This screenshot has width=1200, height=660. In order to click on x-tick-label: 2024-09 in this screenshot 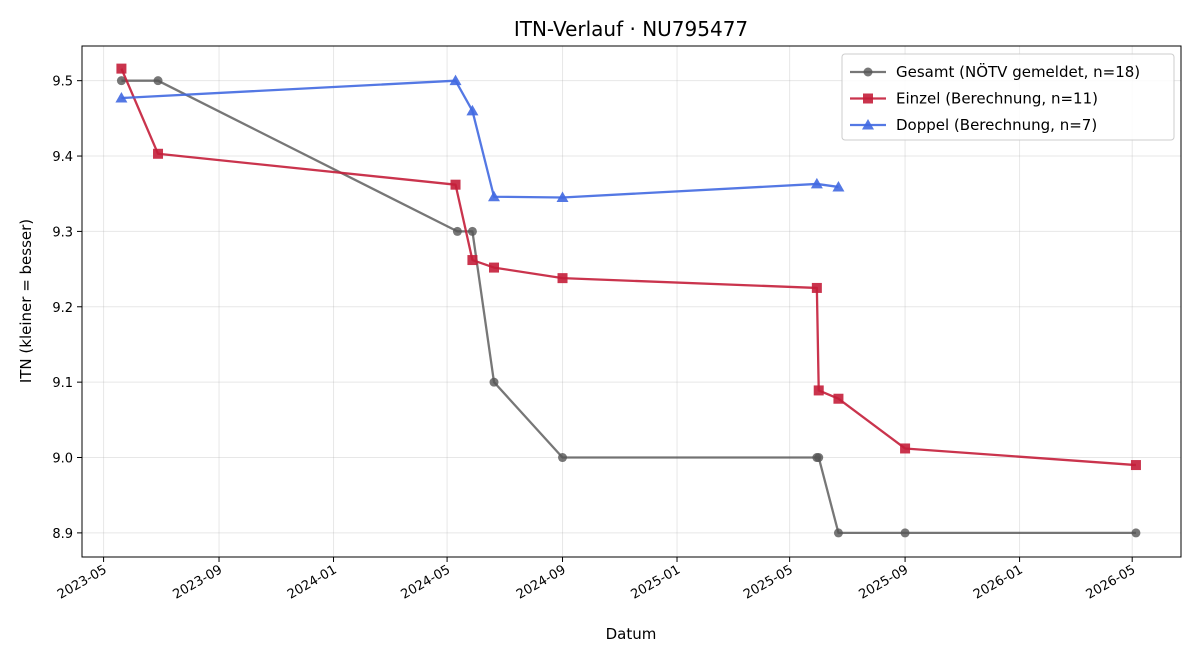, I will do `click(541, 582)`.